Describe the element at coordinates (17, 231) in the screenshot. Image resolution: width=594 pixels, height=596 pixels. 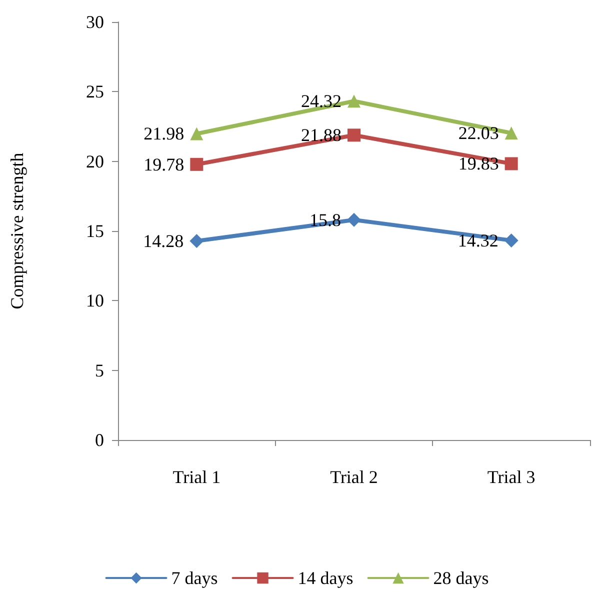
I see `y-axis-title: Compressive strength` at that location.